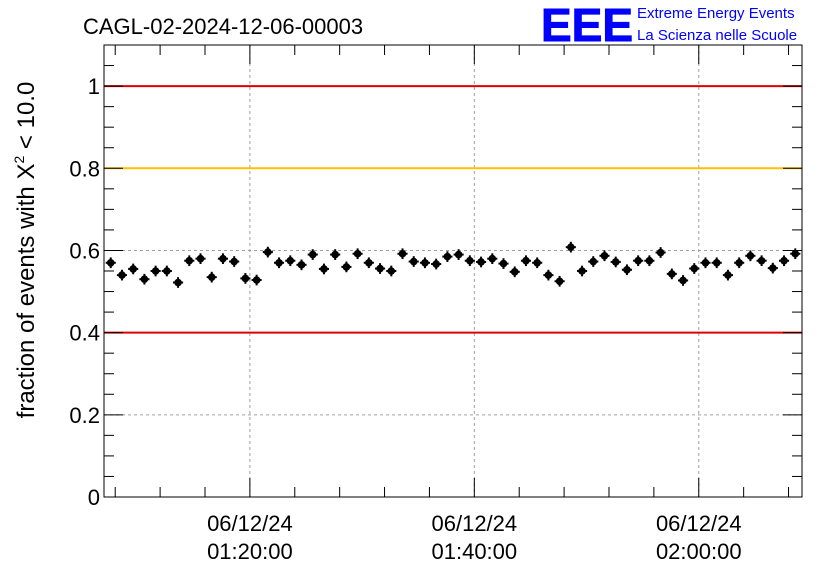 The width and height of the screenshot is (836, 572). What do you see at coordinates (25, 250) in the screenshot?
I see `y-axis-label: fraction of events with X2 < 10.0` at bounding box center [25, 250].